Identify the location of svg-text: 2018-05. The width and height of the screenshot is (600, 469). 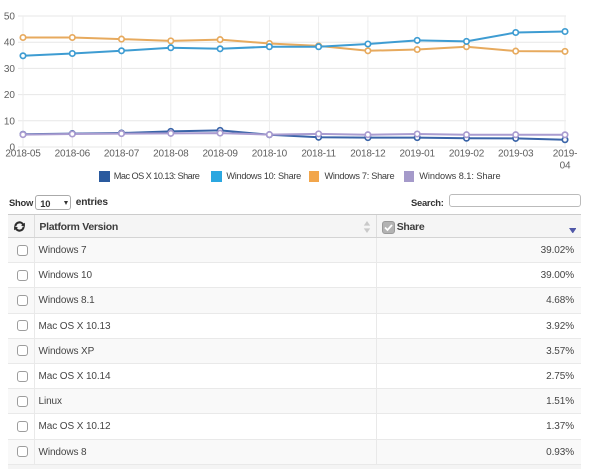
(23, 154).